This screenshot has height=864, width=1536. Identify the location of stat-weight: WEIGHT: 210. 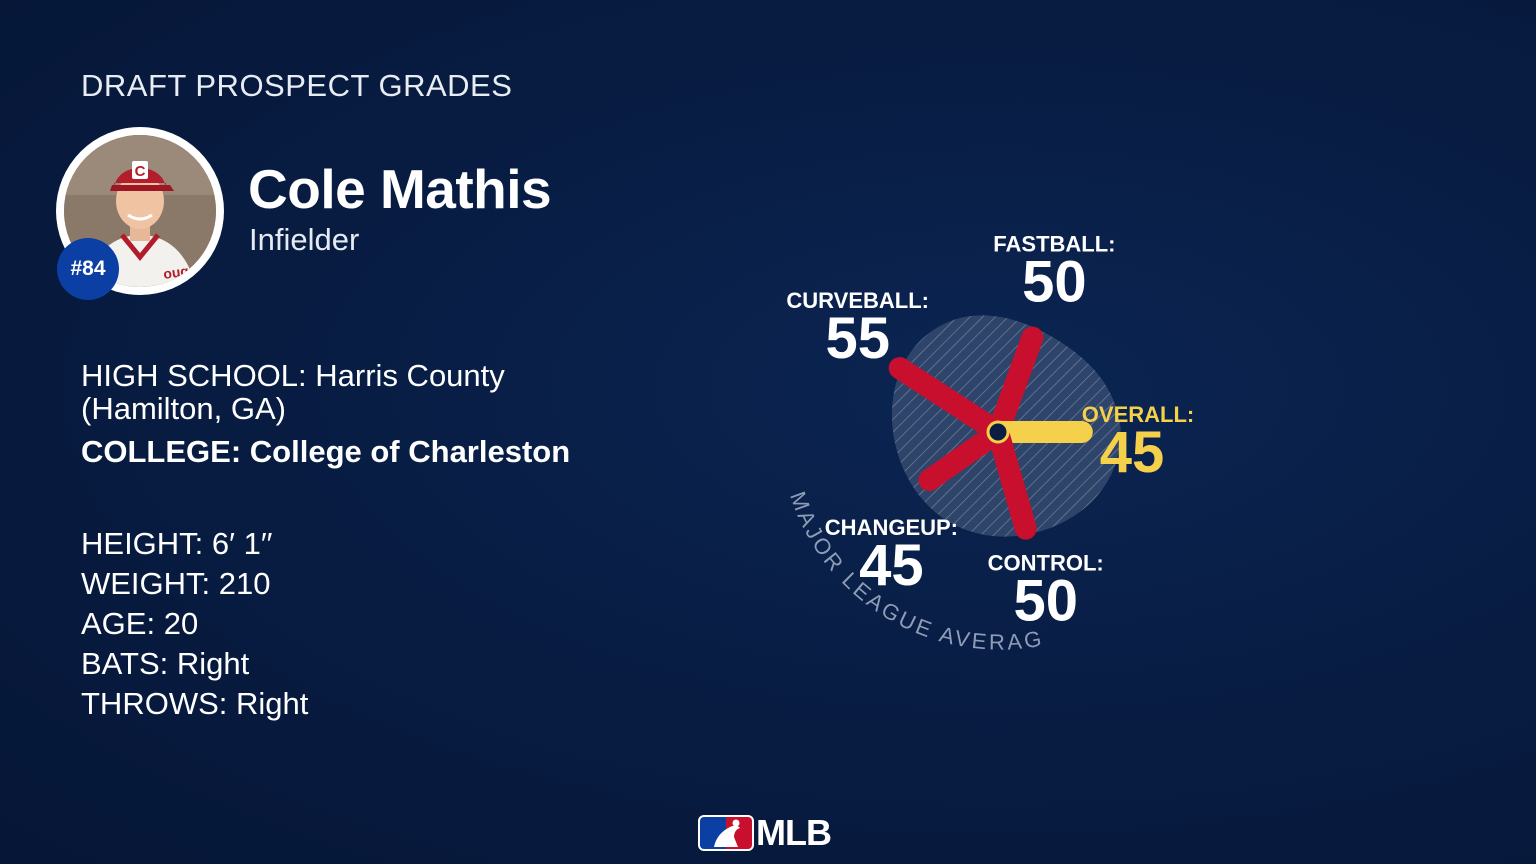
(194, 584).